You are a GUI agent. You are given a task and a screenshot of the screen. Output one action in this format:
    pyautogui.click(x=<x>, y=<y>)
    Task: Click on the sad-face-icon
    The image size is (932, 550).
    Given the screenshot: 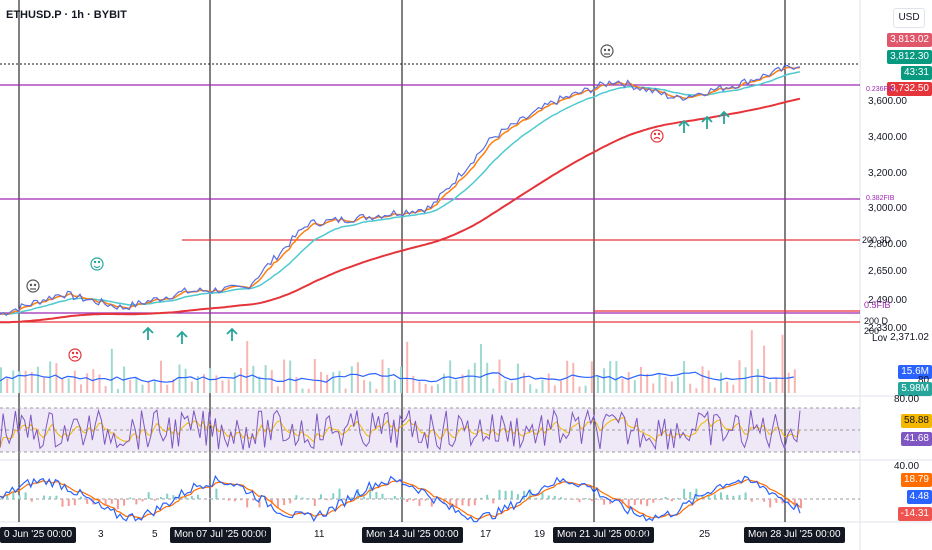 What is the action you would take?
    pyautogui.click(x=75, y=355)
    